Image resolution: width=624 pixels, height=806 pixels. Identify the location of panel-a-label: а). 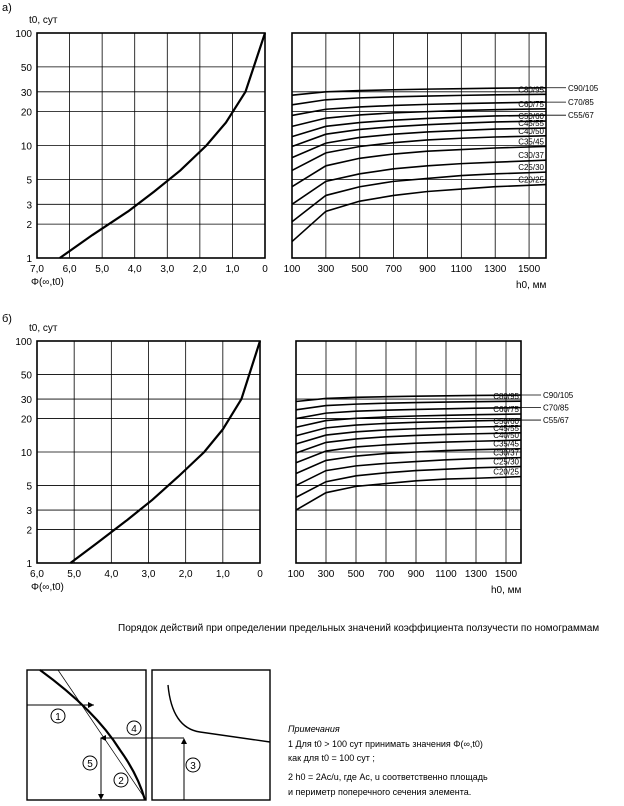
(7, 8).